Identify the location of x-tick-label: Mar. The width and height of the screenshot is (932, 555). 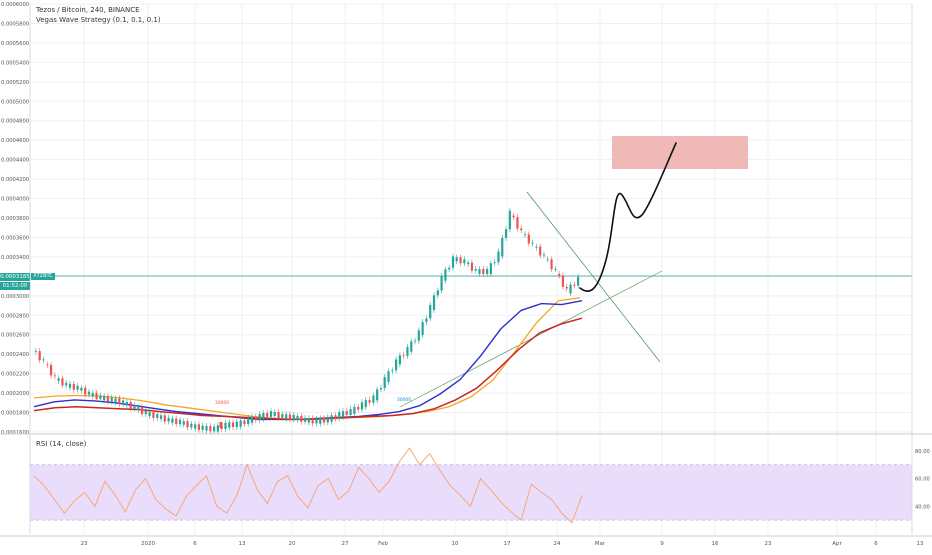
(600, 544).